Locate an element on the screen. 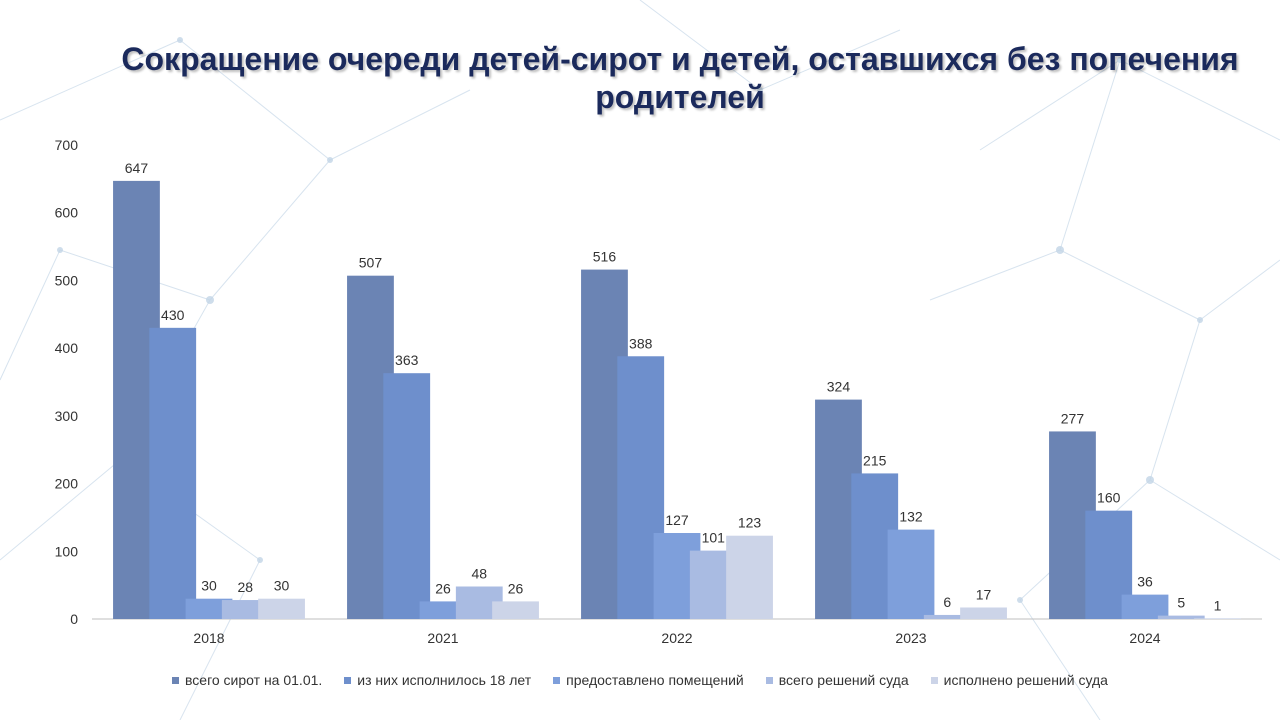  data-label: 430 is located at coordinates (173, 315).